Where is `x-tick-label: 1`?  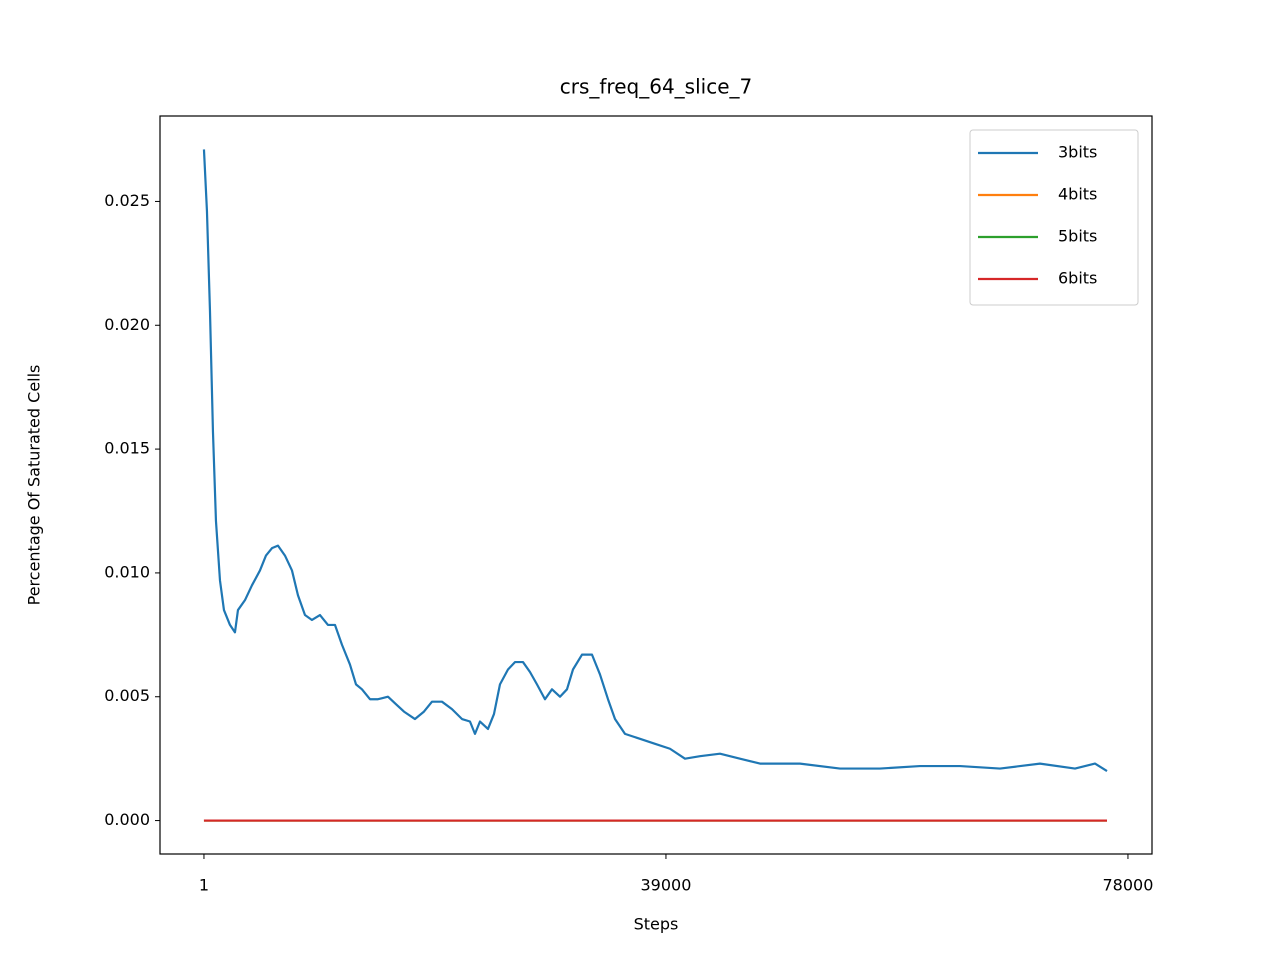
x-tick-label: 1 is located at coordinates (204, 885).